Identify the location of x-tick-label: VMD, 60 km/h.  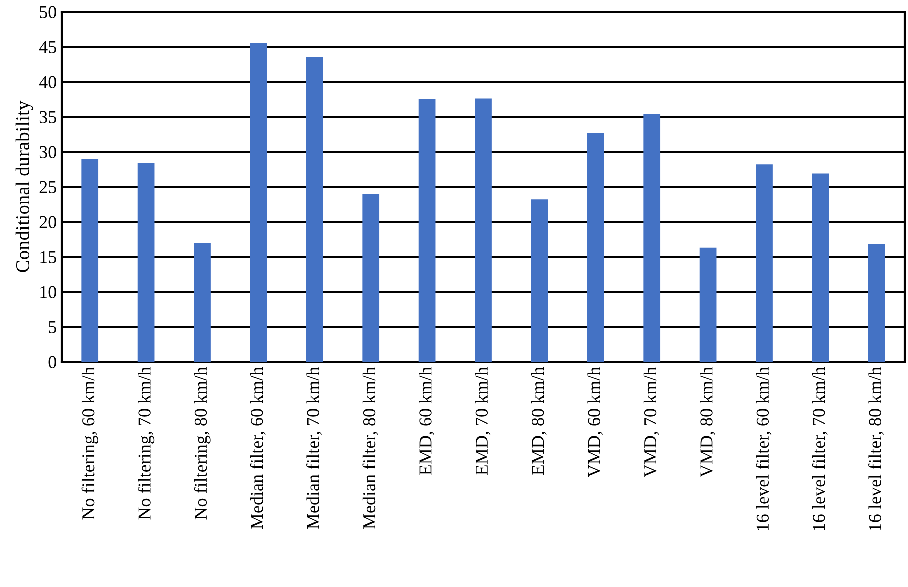
(596, 422).